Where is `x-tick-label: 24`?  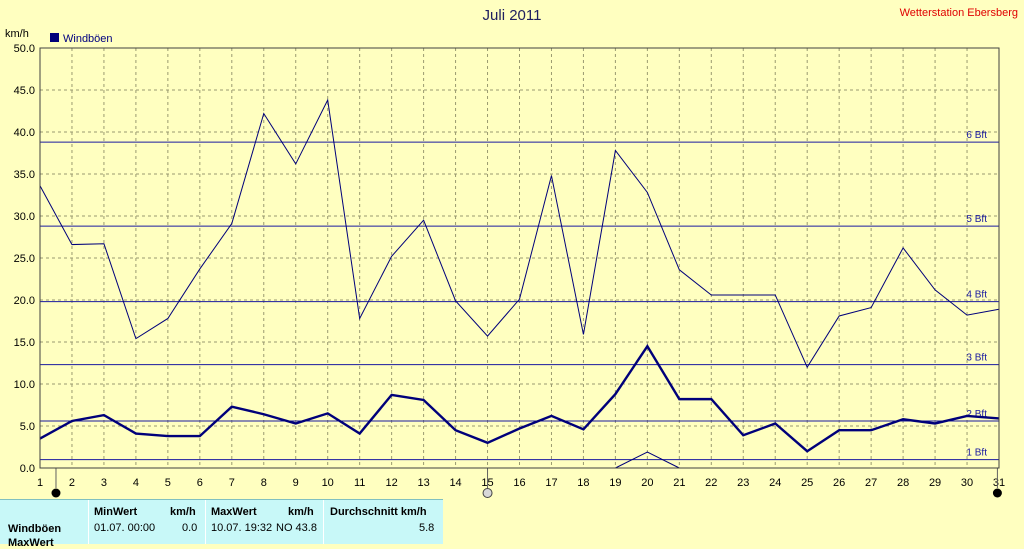
x-tick-label: 24 is located at coordinates (775, 483).